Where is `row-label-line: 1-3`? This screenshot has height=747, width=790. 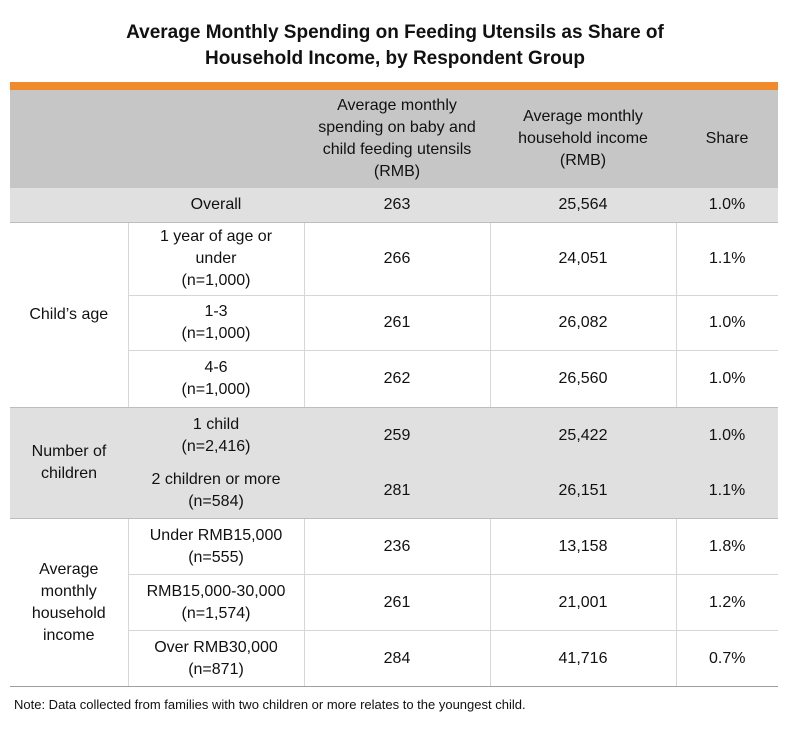
row-label-line: 1-3 is located at coordinates (216, 311).